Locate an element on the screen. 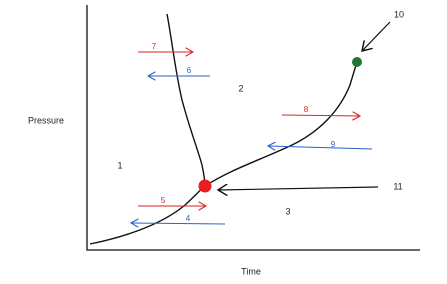 The height and width of the screenshot is (284, 447). region-label: 1 is located at coordinates (119, 165).